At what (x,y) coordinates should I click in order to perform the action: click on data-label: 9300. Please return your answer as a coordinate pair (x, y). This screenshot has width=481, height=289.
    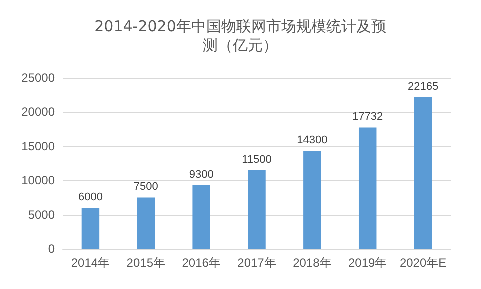
    Looking at the image, I should click on (201, 174).